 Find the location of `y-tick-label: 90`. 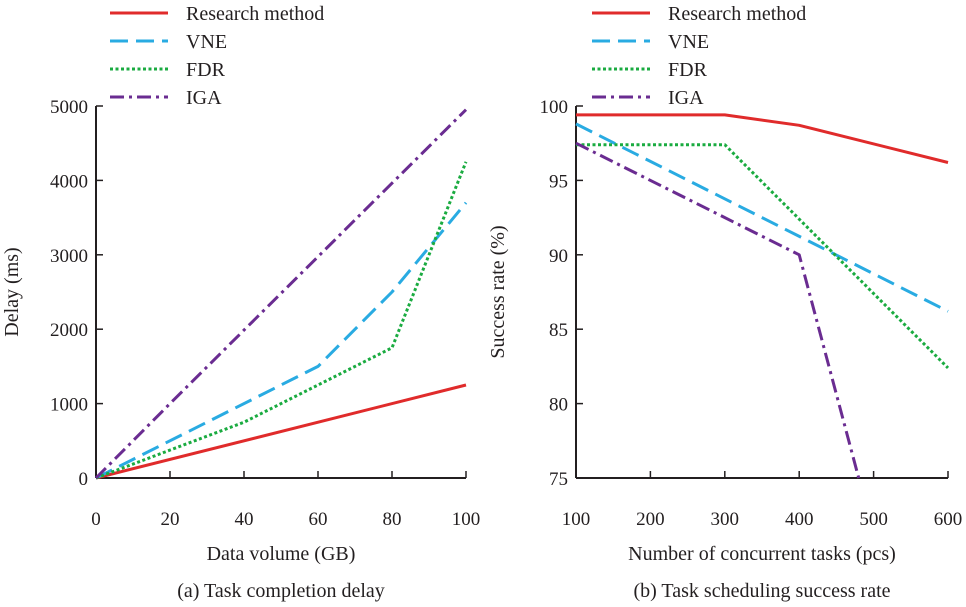

y-tick-label: 90 is located at coordinates (558, 256).